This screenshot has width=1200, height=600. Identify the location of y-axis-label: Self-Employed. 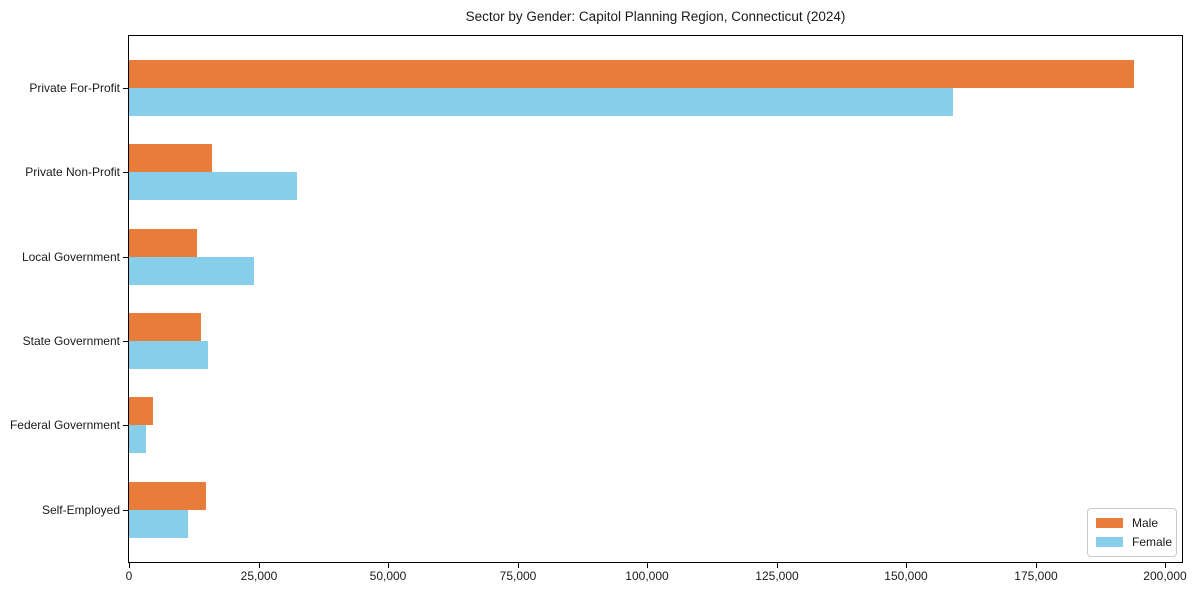
(80, 510).